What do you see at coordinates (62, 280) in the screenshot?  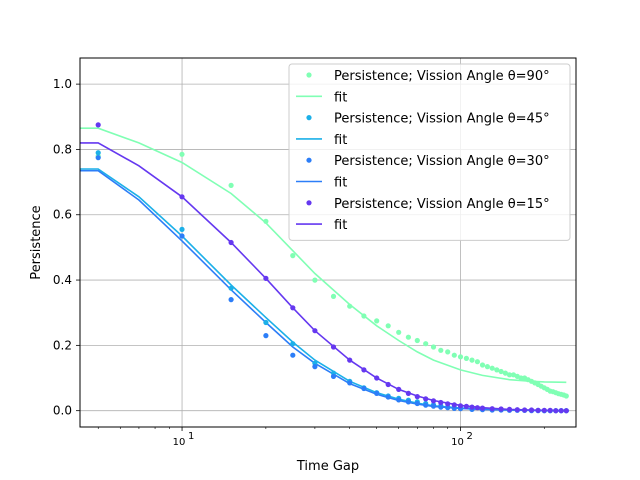 I see `y-tick-label: 0.4` at bounding box center [62, 280].